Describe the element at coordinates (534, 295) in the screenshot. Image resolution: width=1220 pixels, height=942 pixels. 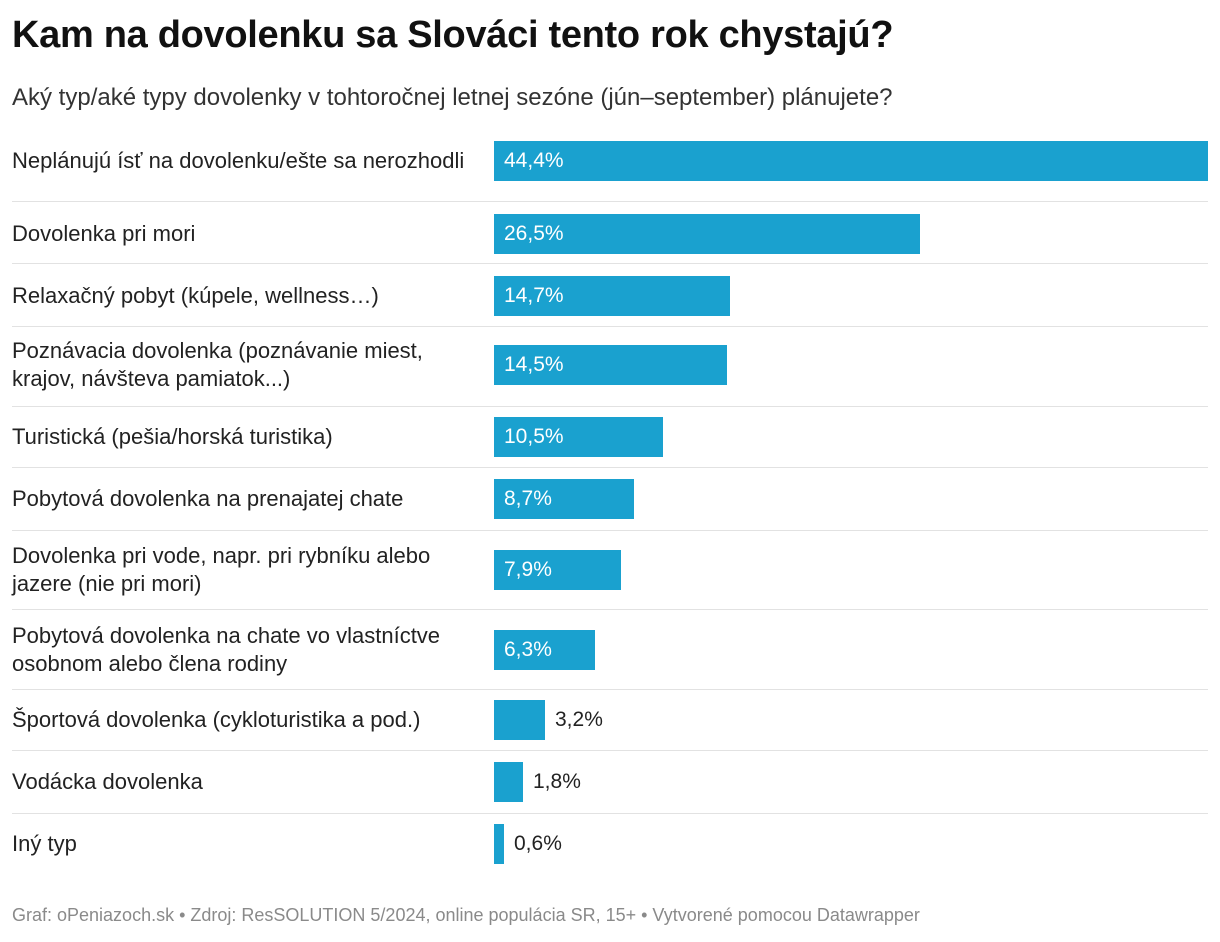
I see `value-label: 14,7%` at that location.